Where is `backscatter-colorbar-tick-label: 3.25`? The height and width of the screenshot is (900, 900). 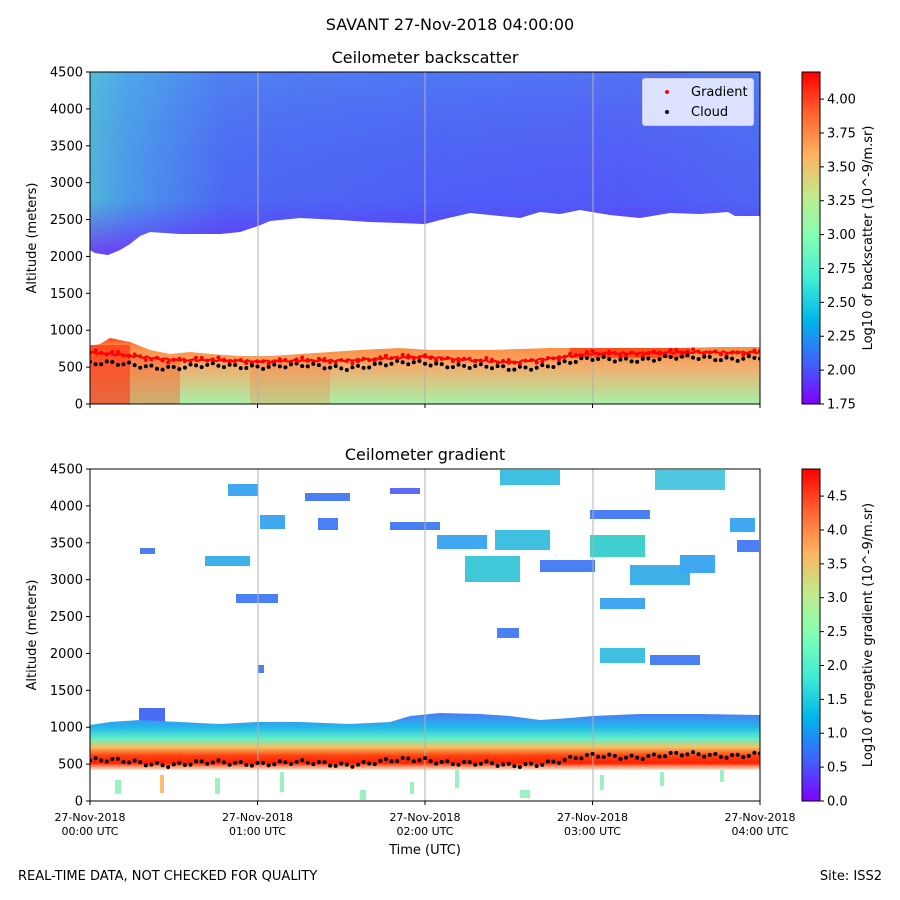 backscatter-colorbar-tick-label: 3.25 is located at coordinates (841, 201).